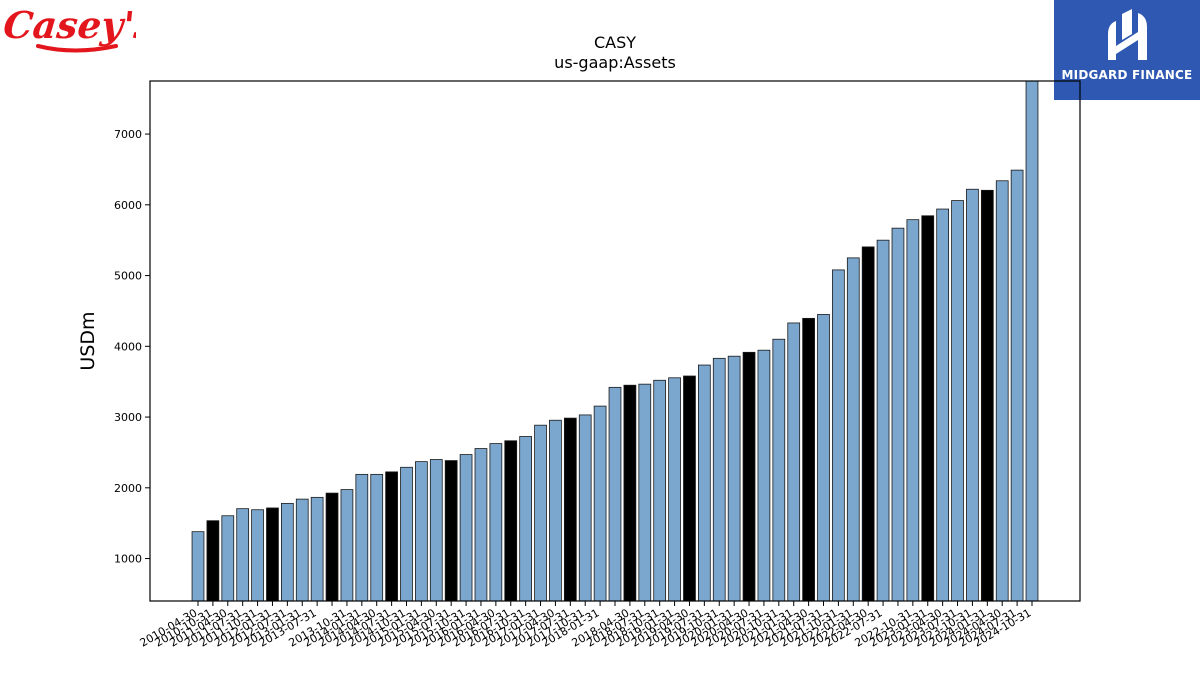 This screenshot has width=1200, height=675. What do you see at coordinates (1127, 75) in the screenshot?
I see `midgard-finance-name: MIDGARD FINANCE` at bounding box center [1127, 75].